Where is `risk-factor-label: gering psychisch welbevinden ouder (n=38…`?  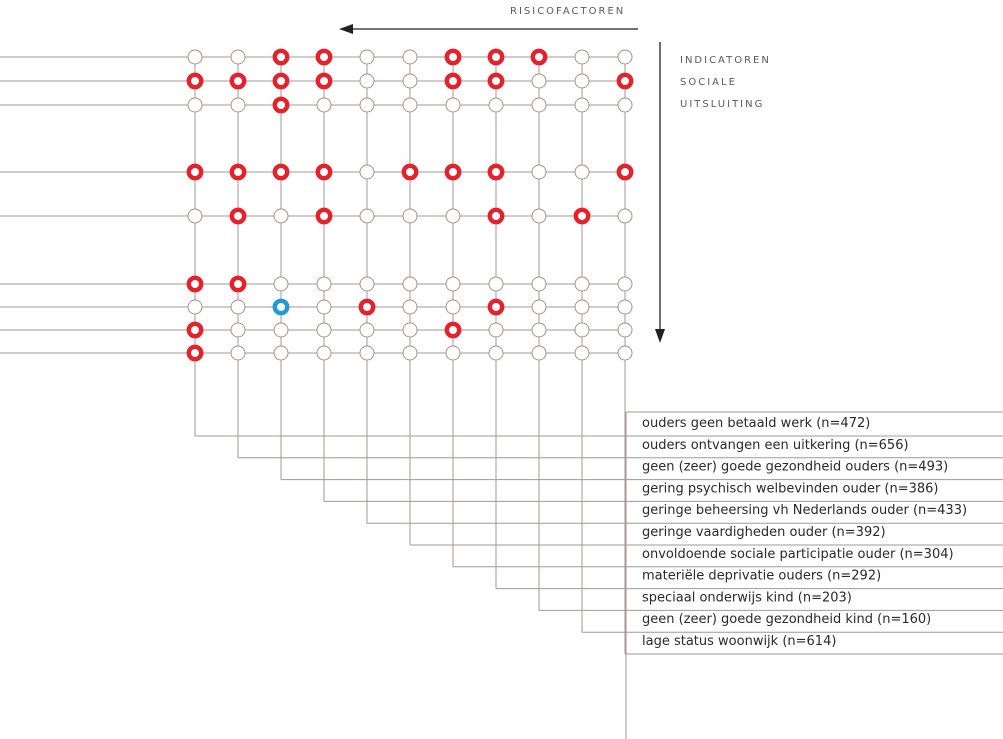 risk-factor-label: gering psychisch welbevinden ouder (n=38… is located at coordinates (790, 488).